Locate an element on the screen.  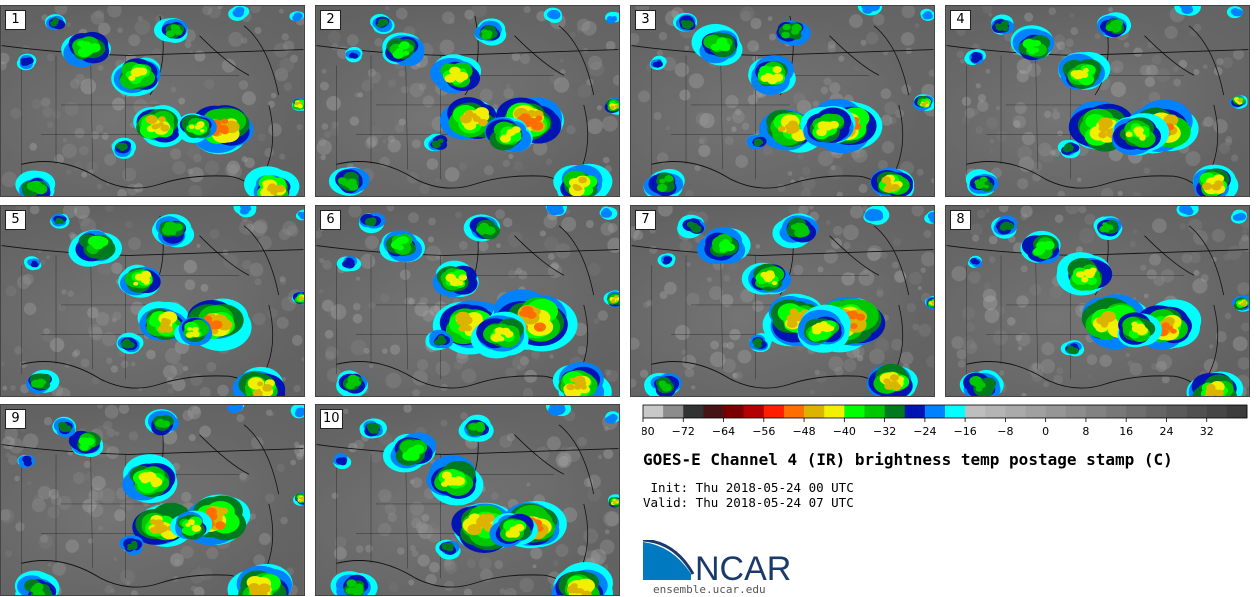
colorbar-tick-label: −64 is located at coordinates (723, 431).